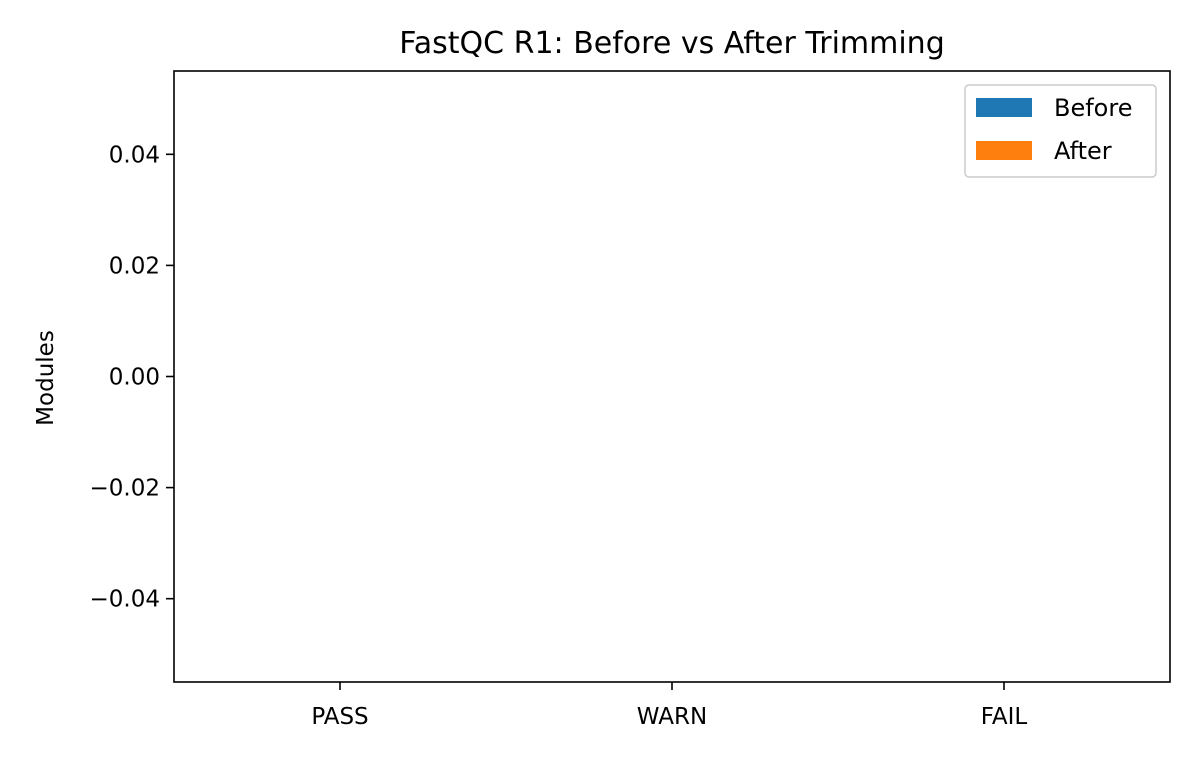 This screenshot has width=1200, height=760. I want to click on y-tick-label: 0.00, so click(134, 378).